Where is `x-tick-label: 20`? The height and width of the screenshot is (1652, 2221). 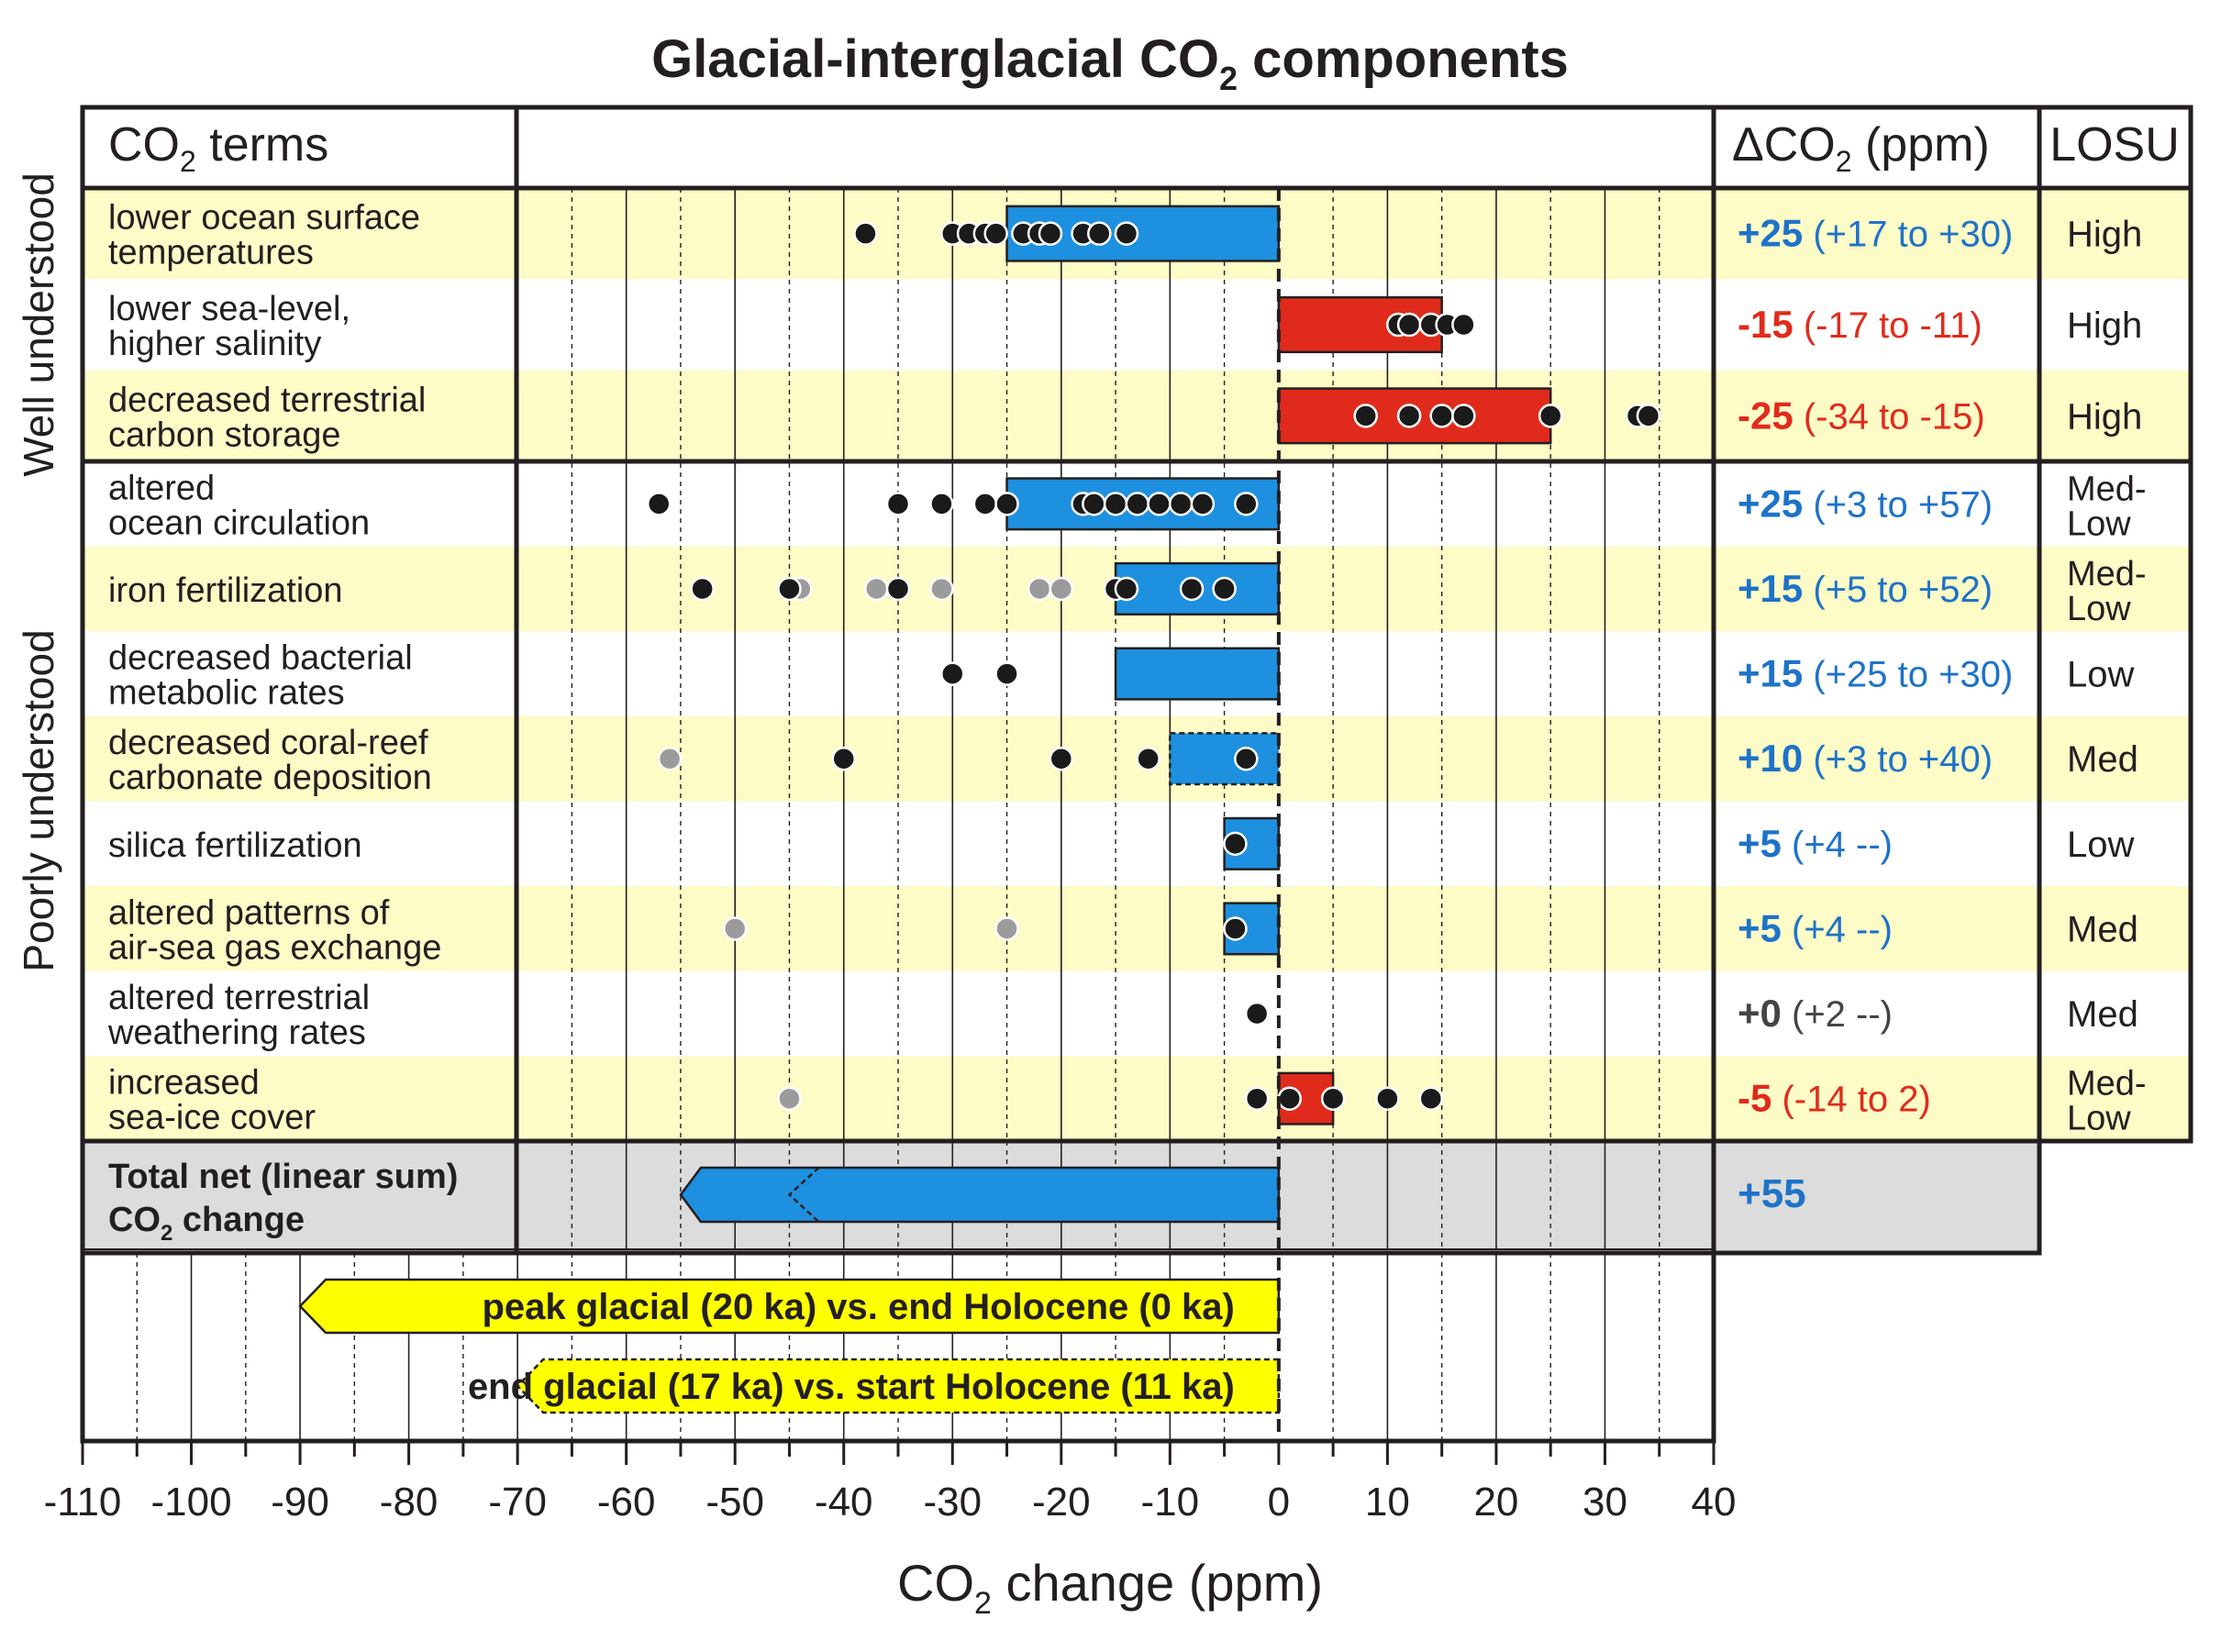
x-tick-label: 20 is located at coordinates (1495, 1502).